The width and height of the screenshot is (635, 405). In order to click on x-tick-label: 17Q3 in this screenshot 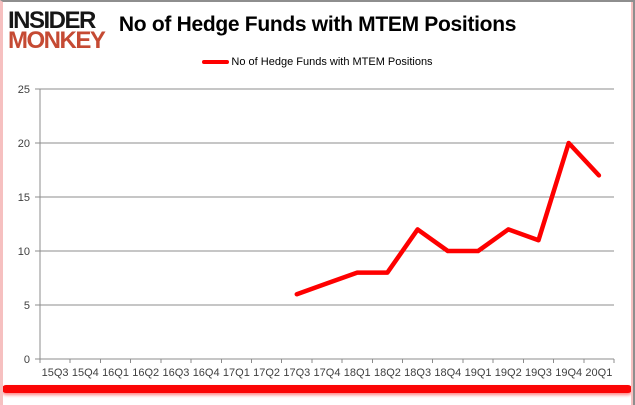, I will do `click(296, 373)`.